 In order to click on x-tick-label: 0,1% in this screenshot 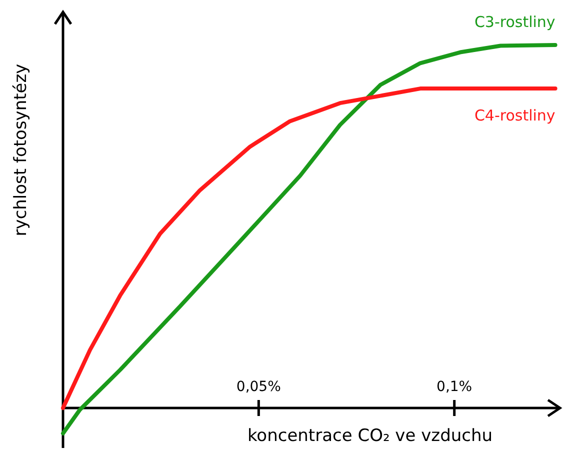, I will do `click(454, 387)`.